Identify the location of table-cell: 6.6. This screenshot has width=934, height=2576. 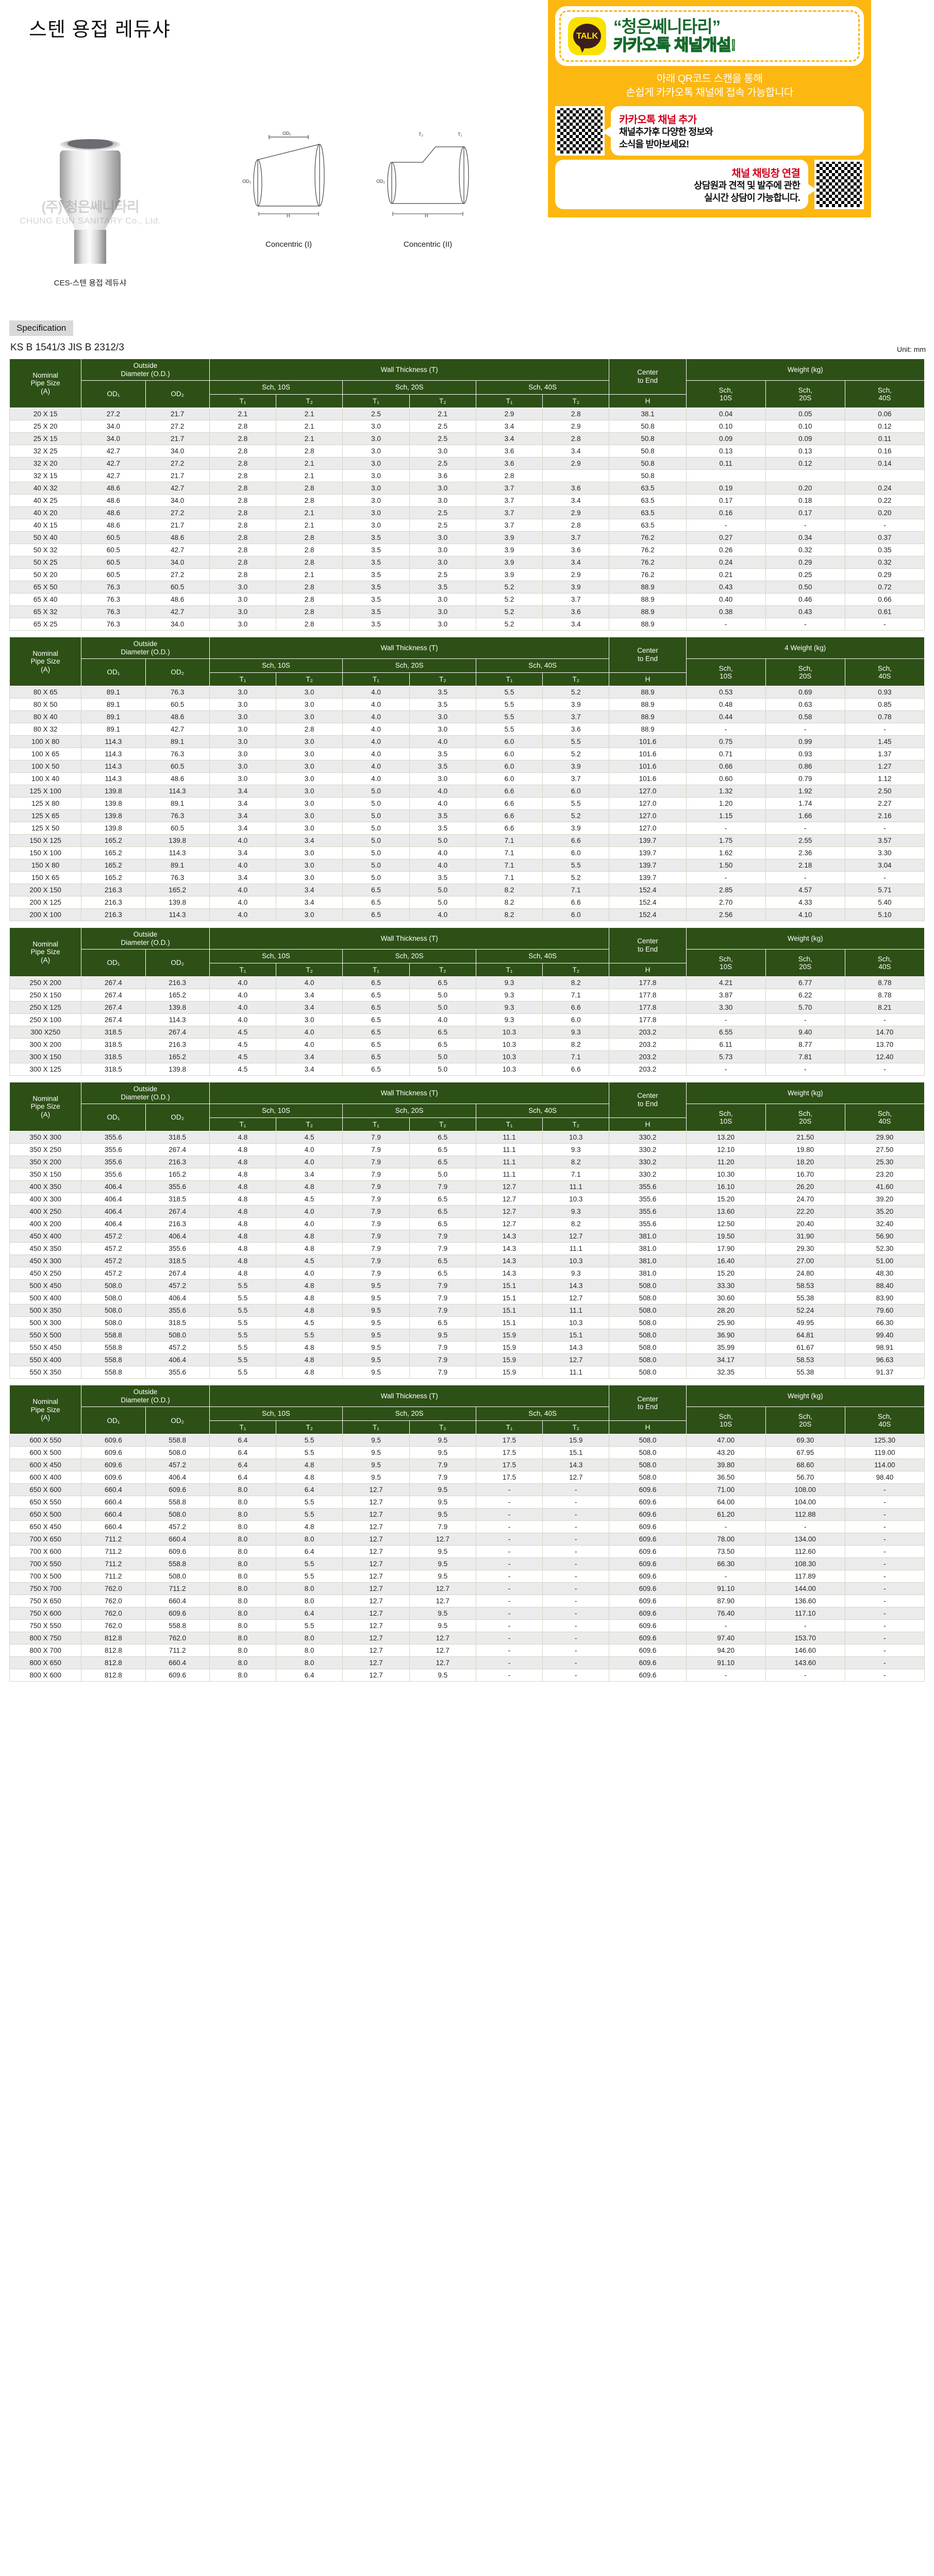
(509, 828).